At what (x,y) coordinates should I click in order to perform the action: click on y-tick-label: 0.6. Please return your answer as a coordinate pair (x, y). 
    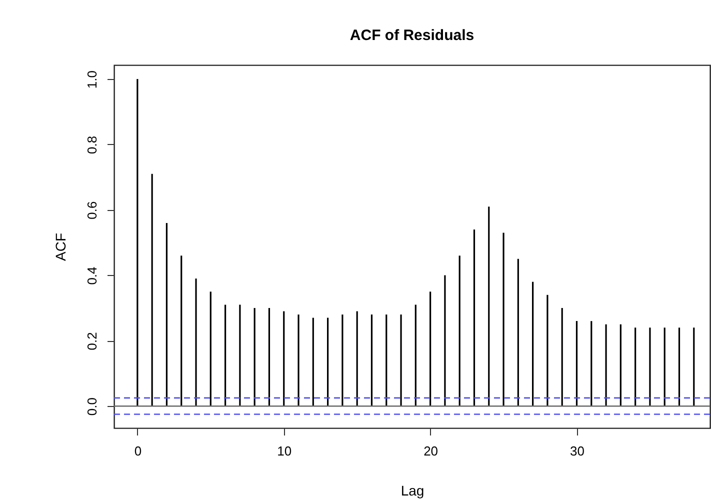
    Looking at the image, I should click on (92, 210).